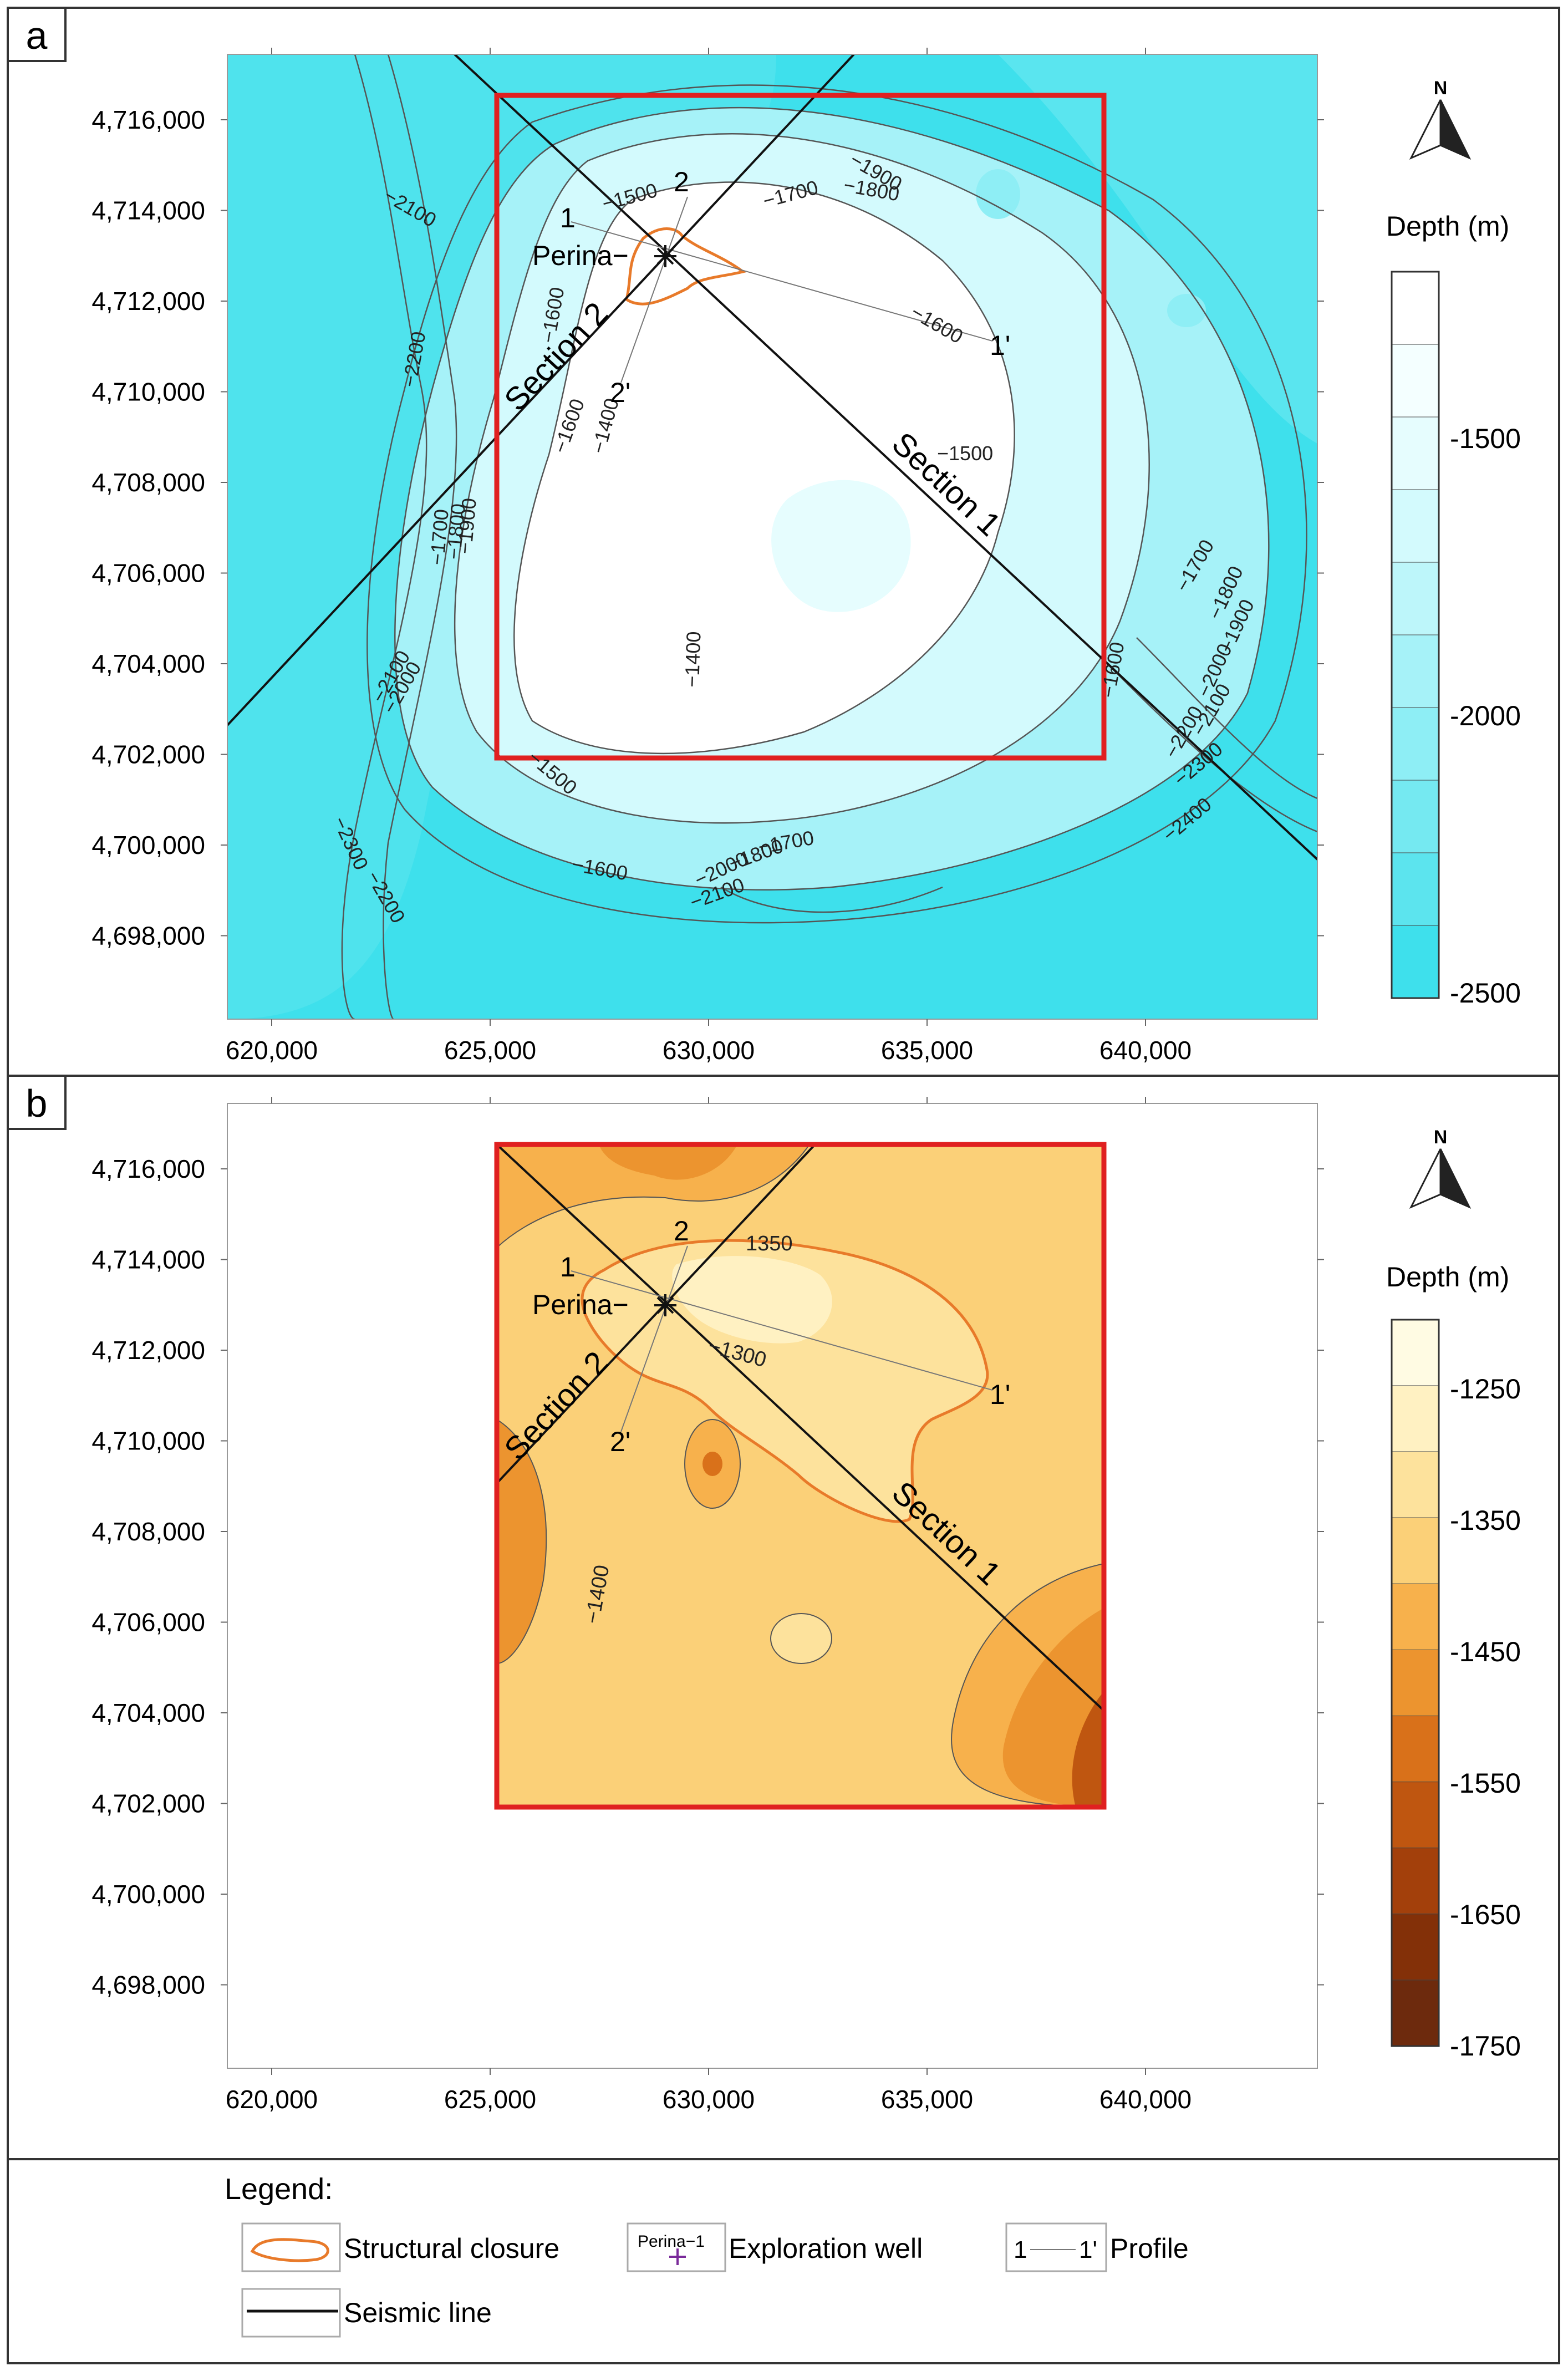  I want to click on legend-profile-end: 1', so click(1088, 2249).